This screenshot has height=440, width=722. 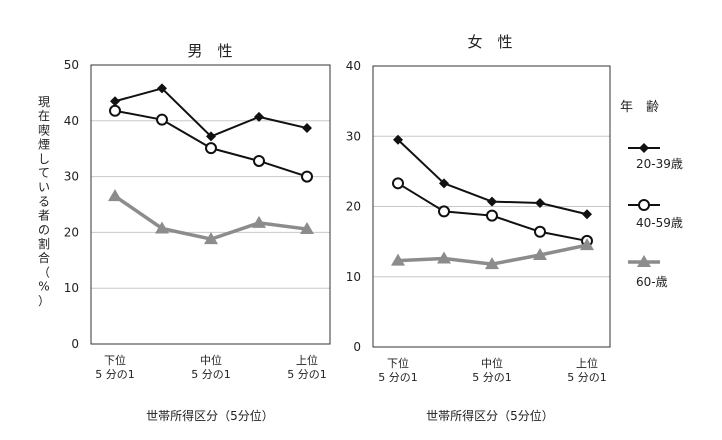 I want to click on legend: 年 齢 20-39歳 40-59歳 60-歳, so click(x=651, y=194).